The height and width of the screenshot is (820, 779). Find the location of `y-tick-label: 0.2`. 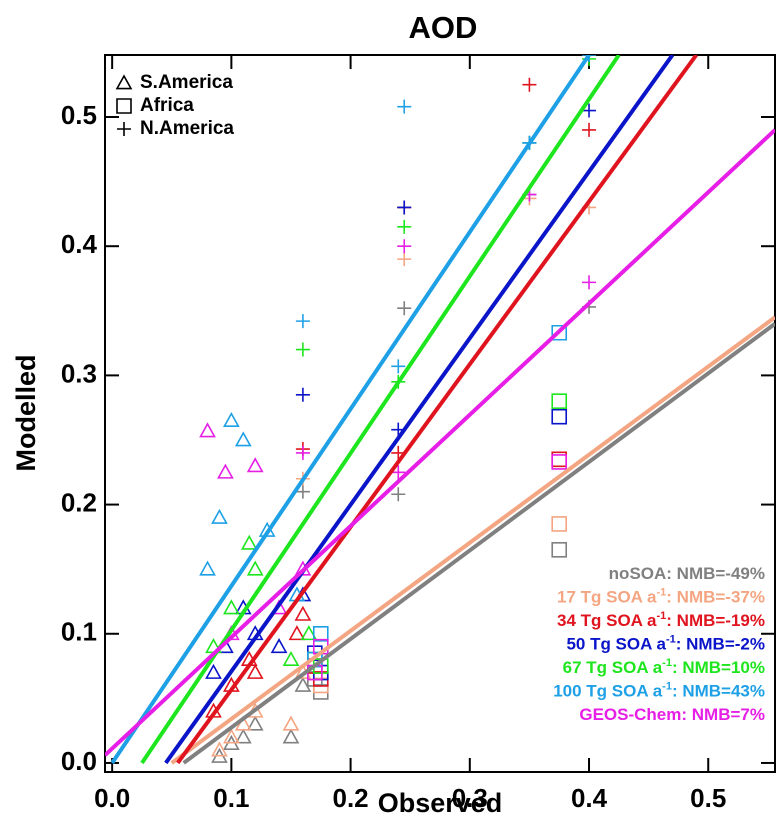

y-tick-label: 0.2 is located at coordinates (79, 502).